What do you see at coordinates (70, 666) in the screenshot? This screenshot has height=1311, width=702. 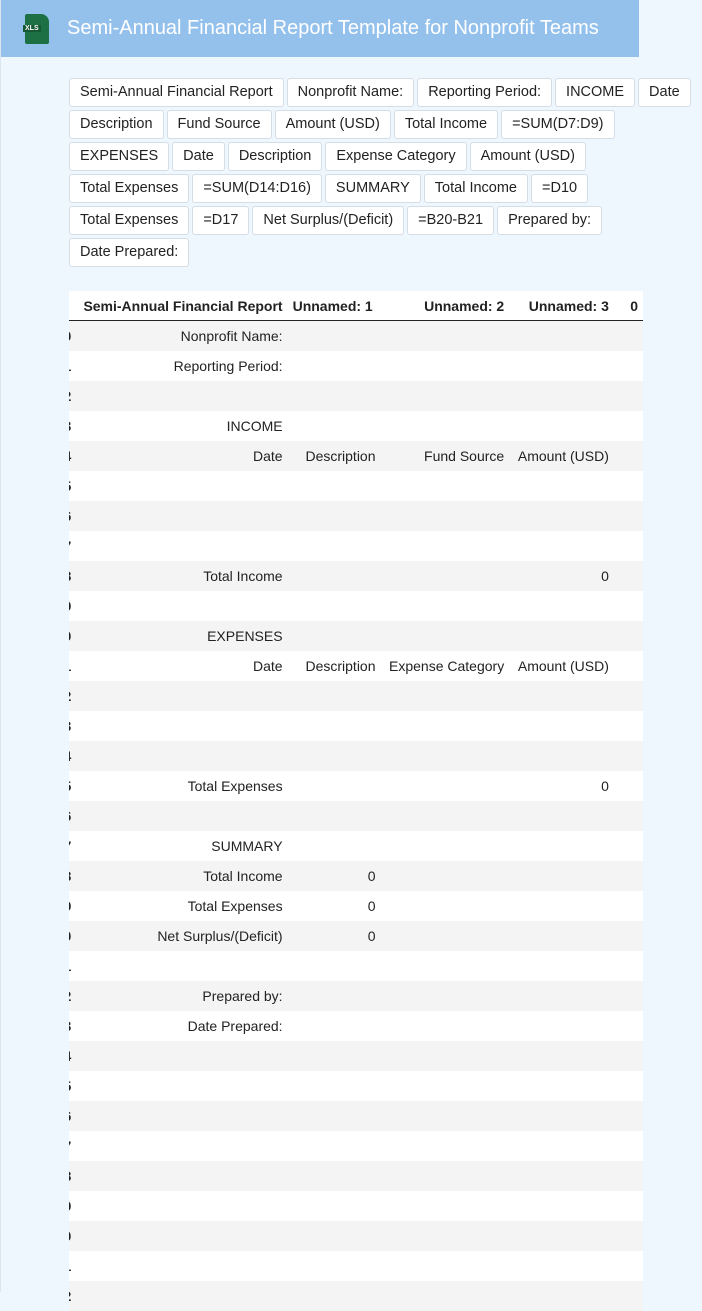 I see `row-index: 11` at bounding box center [70, 666].